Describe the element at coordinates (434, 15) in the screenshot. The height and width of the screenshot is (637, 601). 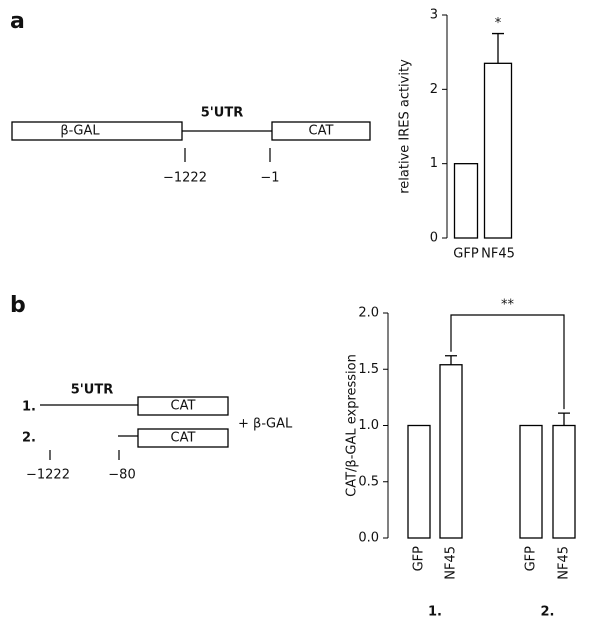
I see `y-tick-label: 3` at that location.